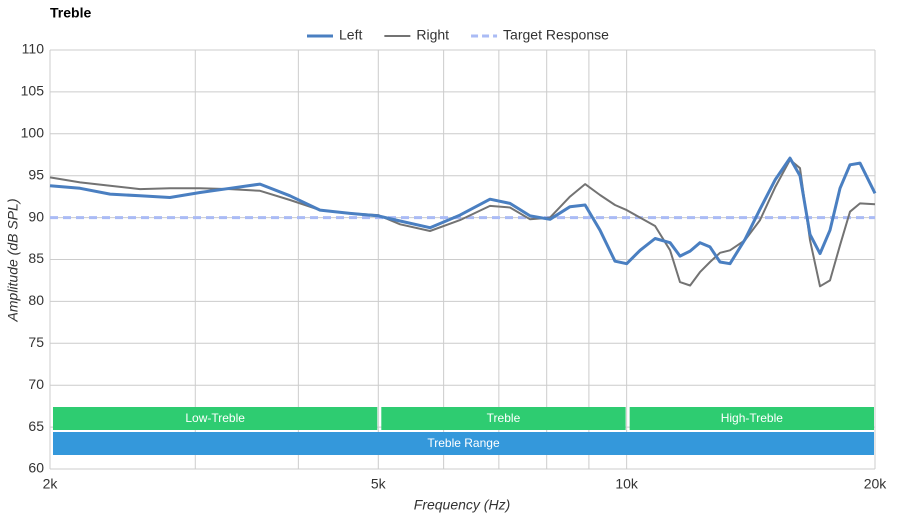  What do you see at coordinates (36, 426) in the screenshot?
I see `y-tick-label: 65` at bounding box center [36, 426].